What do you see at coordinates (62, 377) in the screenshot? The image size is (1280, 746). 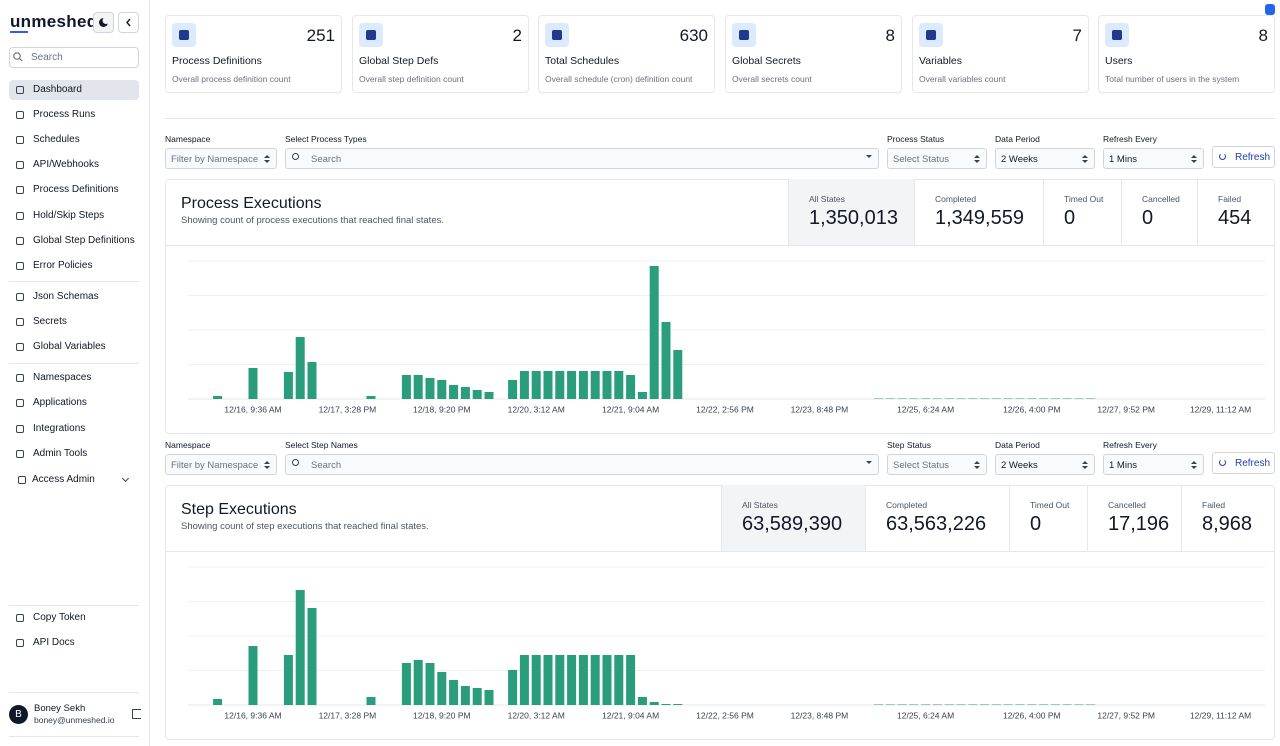 I see `nav-item: Namespaces` at bounding box center [62, 377].